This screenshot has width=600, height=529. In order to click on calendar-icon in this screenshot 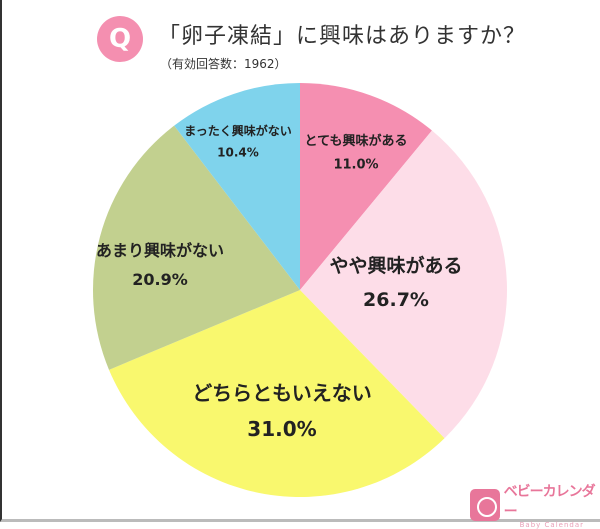, I will do `click(485, 505)`.